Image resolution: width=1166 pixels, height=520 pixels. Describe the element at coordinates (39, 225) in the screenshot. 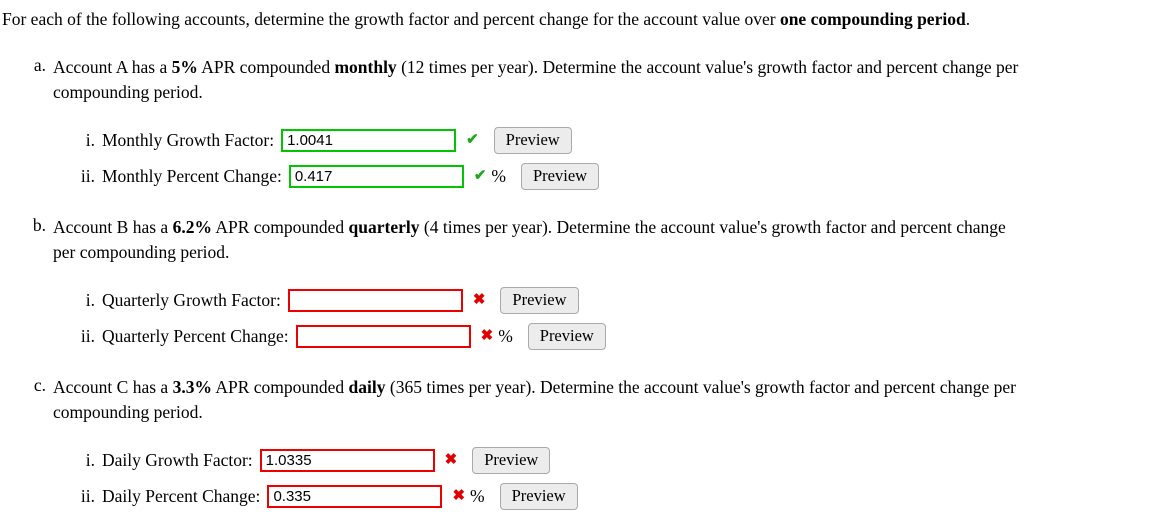

I see `part-marker: b.` at that location.